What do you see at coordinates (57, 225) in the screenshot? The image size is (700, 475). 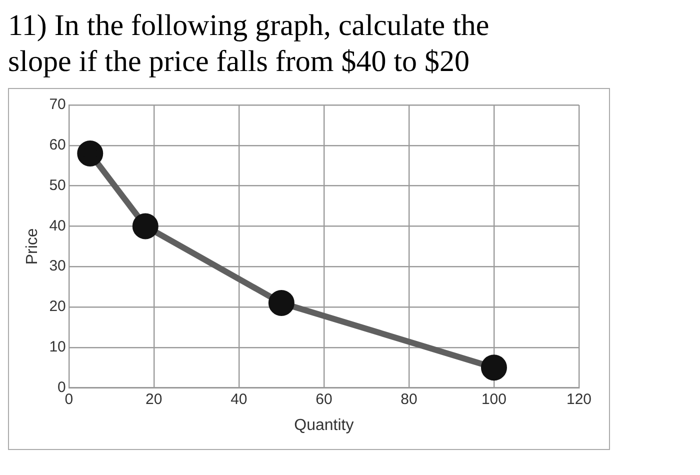 I see `y-tick-label: 40` at bounding box center [57, 225].